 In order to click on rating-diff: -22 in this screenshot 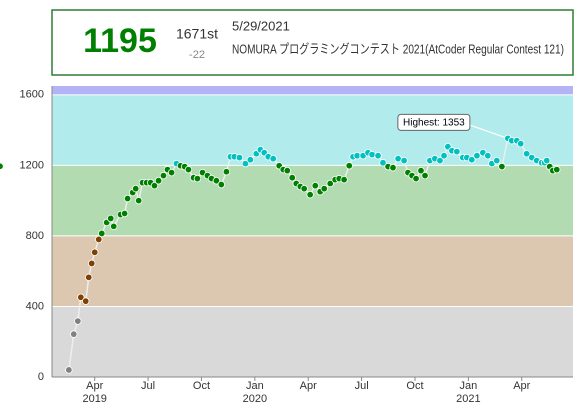, I will do `click(197, 55)`.